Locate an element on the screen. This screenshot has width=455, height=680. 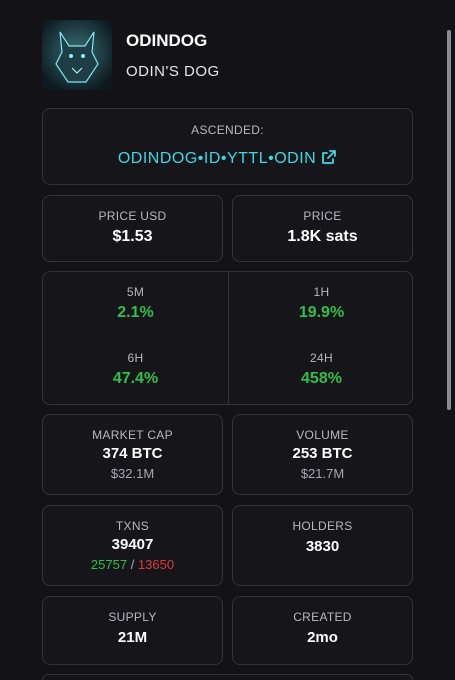
price-usd-card: PRICE USD $1.53 is located at coordinates (132, 228).